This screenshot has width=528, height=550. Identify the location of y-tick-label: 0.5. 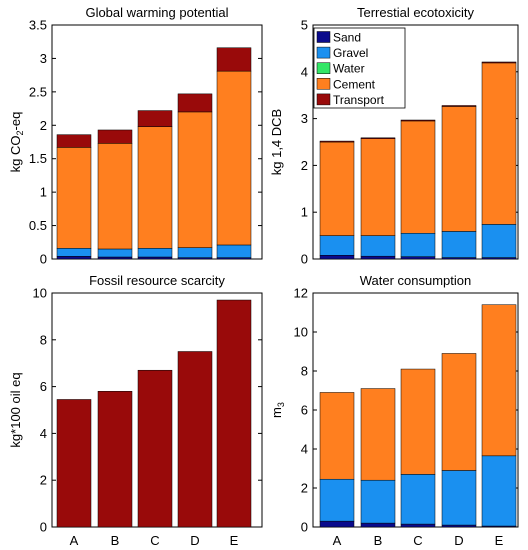
(38, 225).